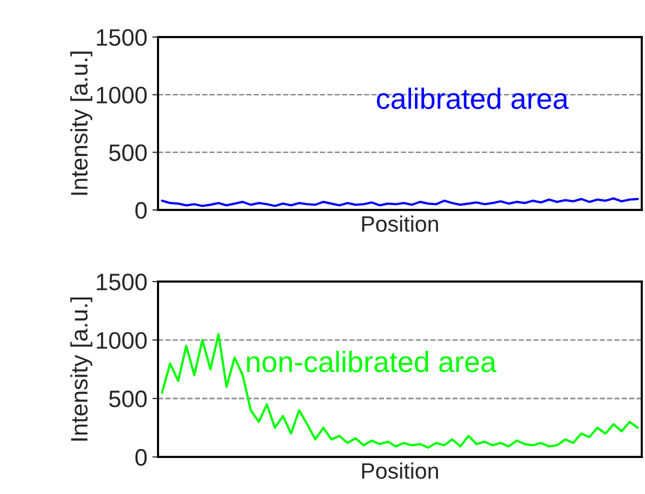  Describe the element at coordinates (399, 202) in the screenshot. I see `line-series` at that location.